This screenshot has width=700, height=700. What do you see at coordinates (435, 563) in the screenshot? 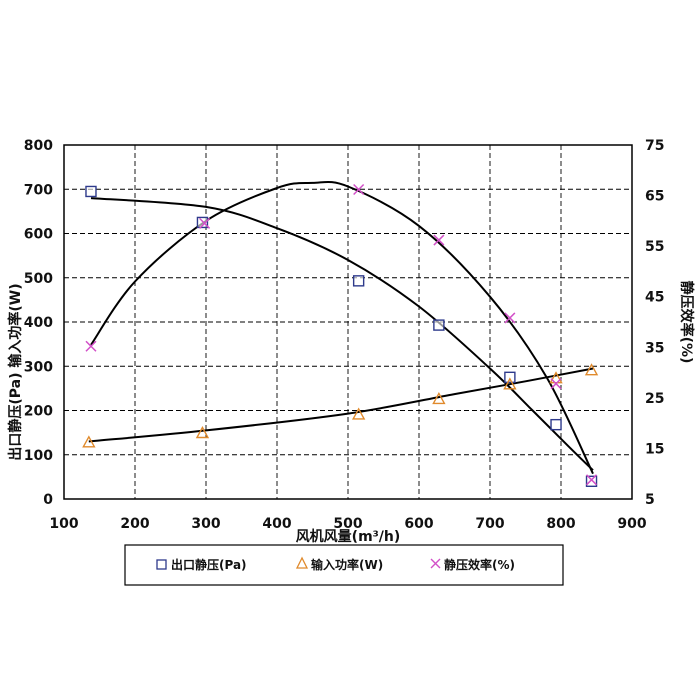
I see `x-marker-icon` at bounding box center [435, 563].